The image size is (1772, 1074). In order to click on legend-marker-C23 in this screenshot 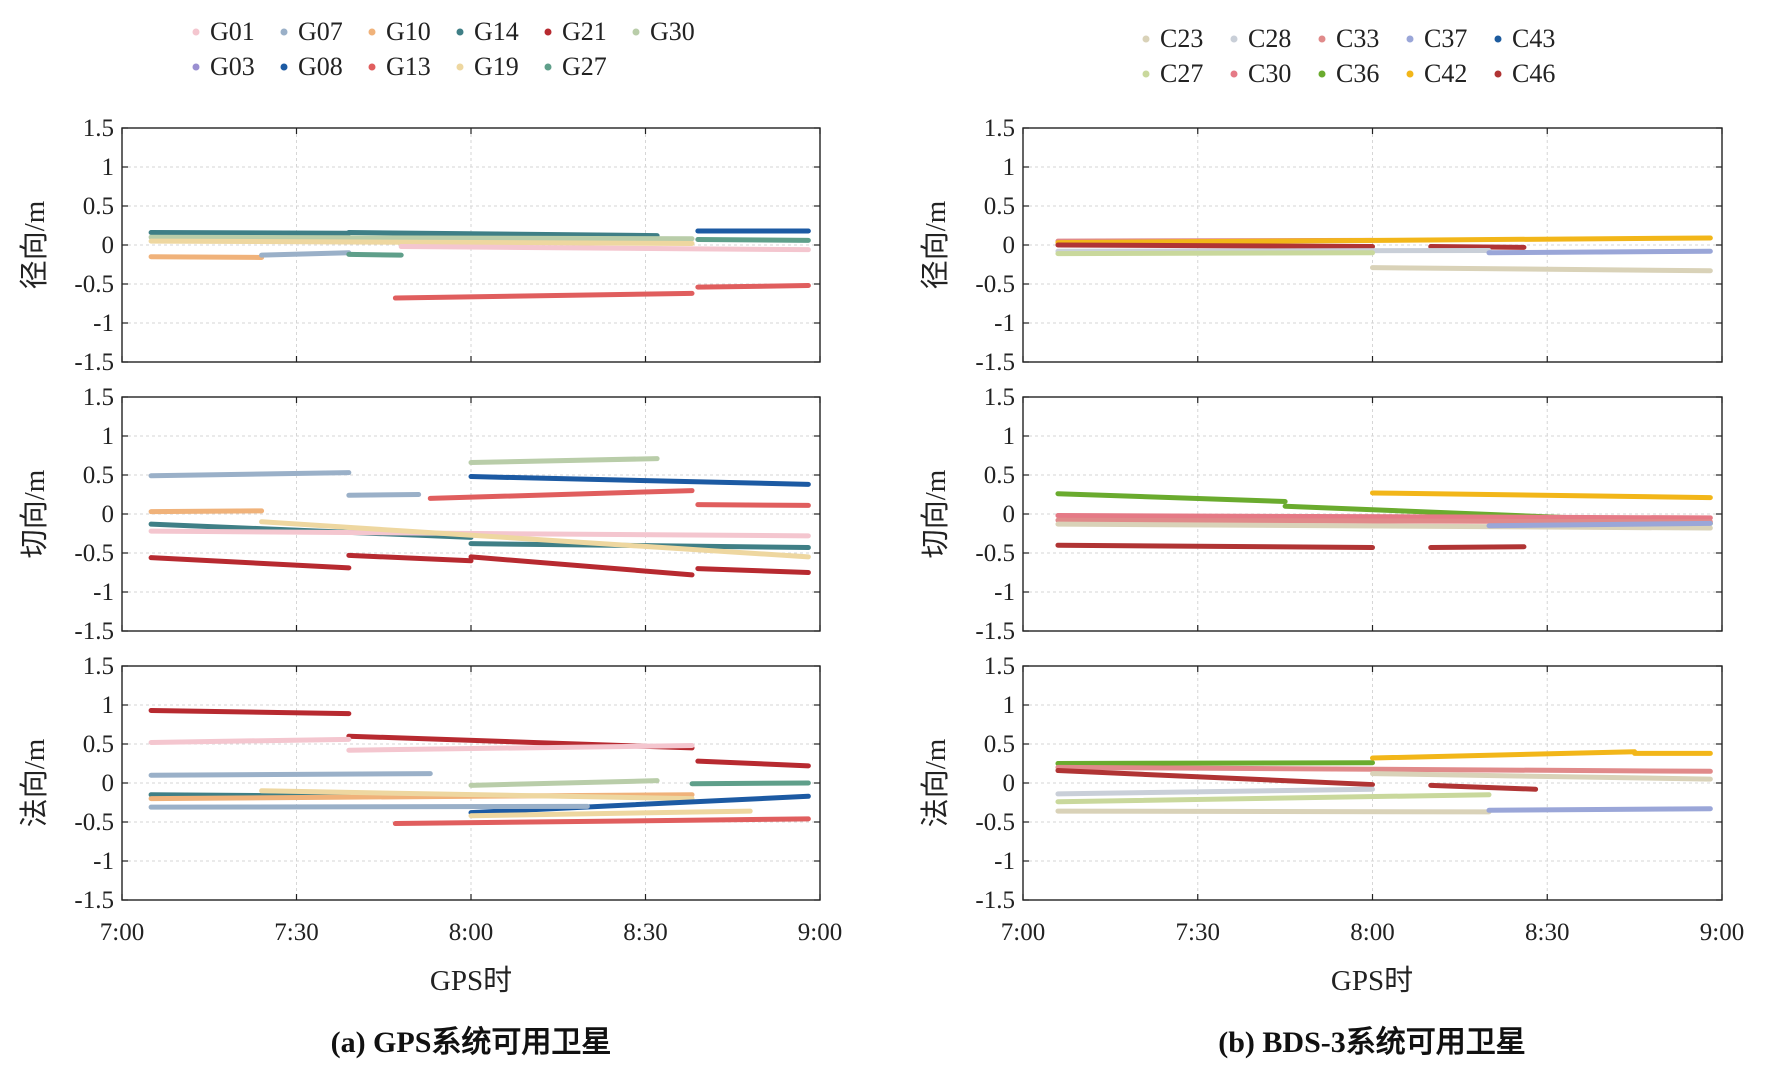, I will do `click(1146, 39)`.